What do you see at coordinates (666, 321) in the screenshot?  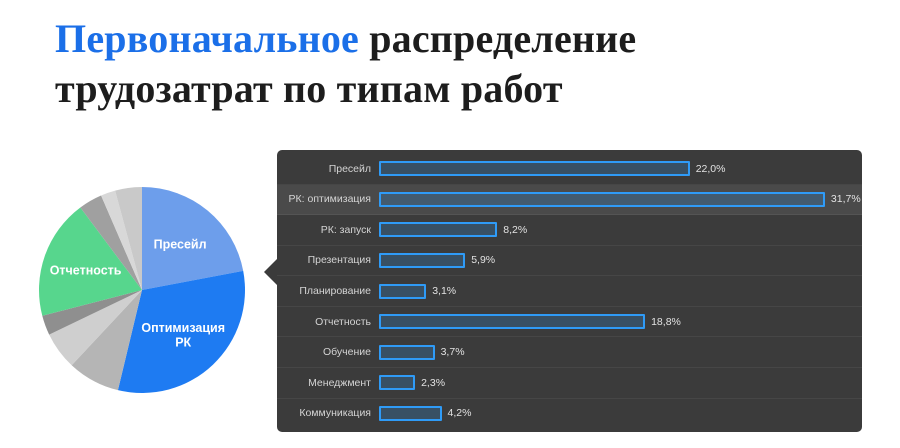 I see `bar-value-label: 18,8%` at bounding box center [666, 321].